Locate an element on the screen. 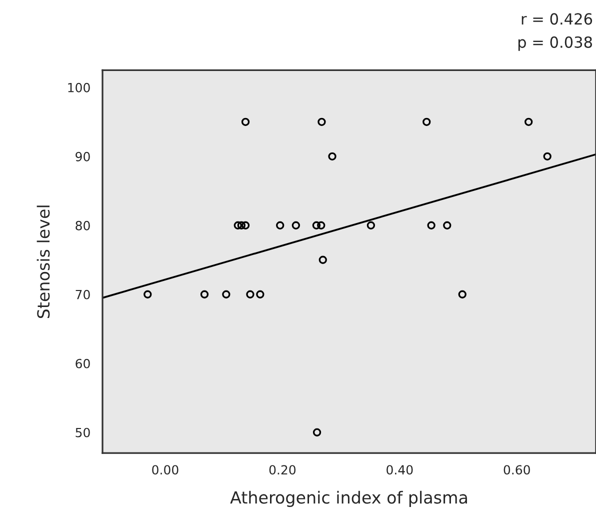 The height and width of the screenshot is (516, 596). x-tick-label: 0.00 is located at coordinates (165, 470).